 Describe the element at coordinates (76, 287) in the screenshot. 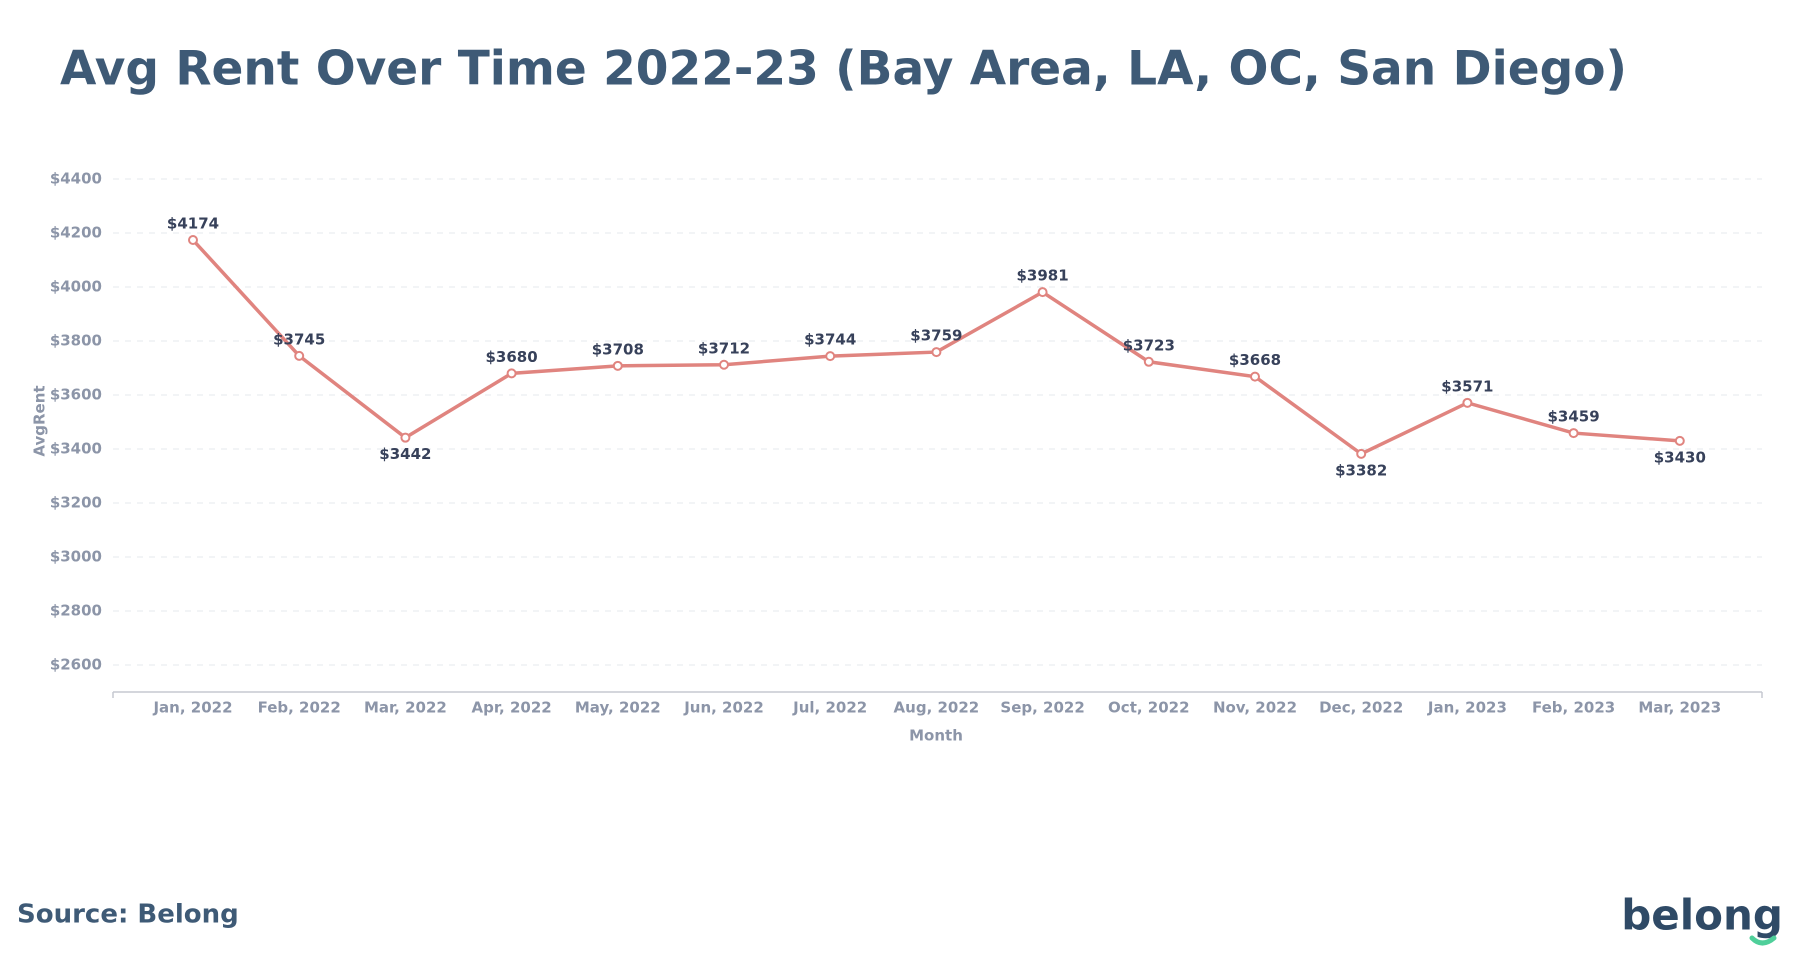

I see `y-tick-label: $4000` at that location.